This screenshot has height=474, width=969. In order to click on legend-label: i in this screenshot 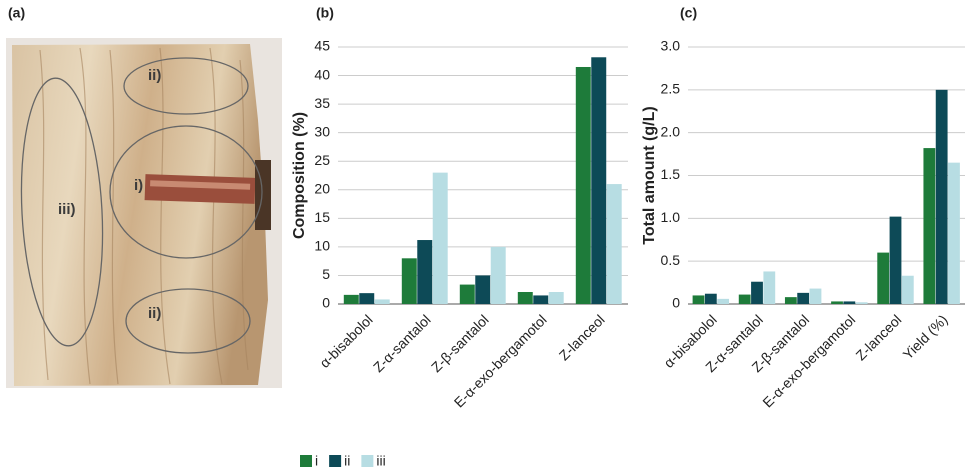, I will do `click(316, 461)`.